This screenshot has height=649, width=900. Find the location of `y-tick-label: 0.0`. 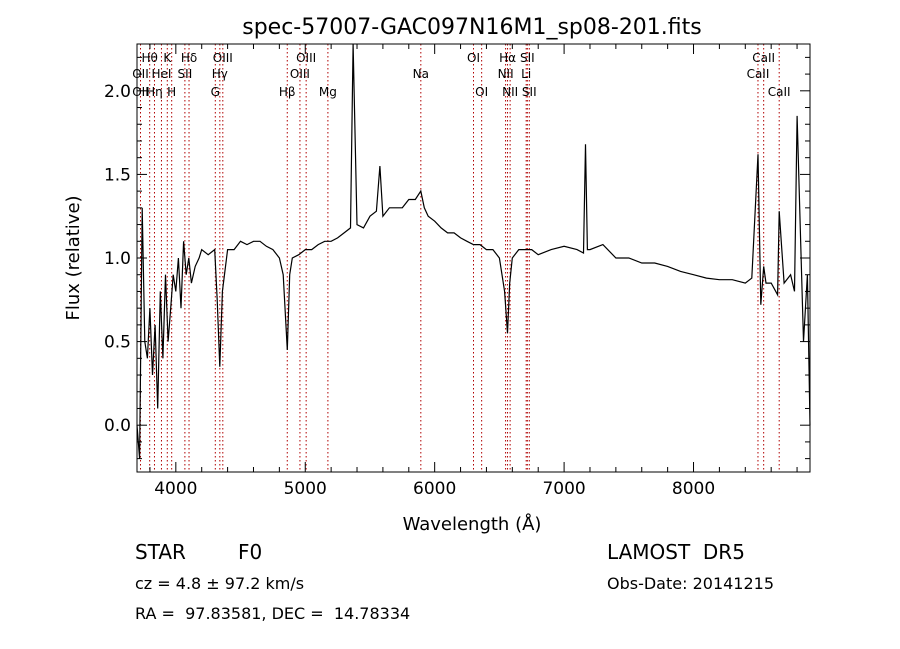

y-tick-label: 0.0 is located at coordinates (117, 426).